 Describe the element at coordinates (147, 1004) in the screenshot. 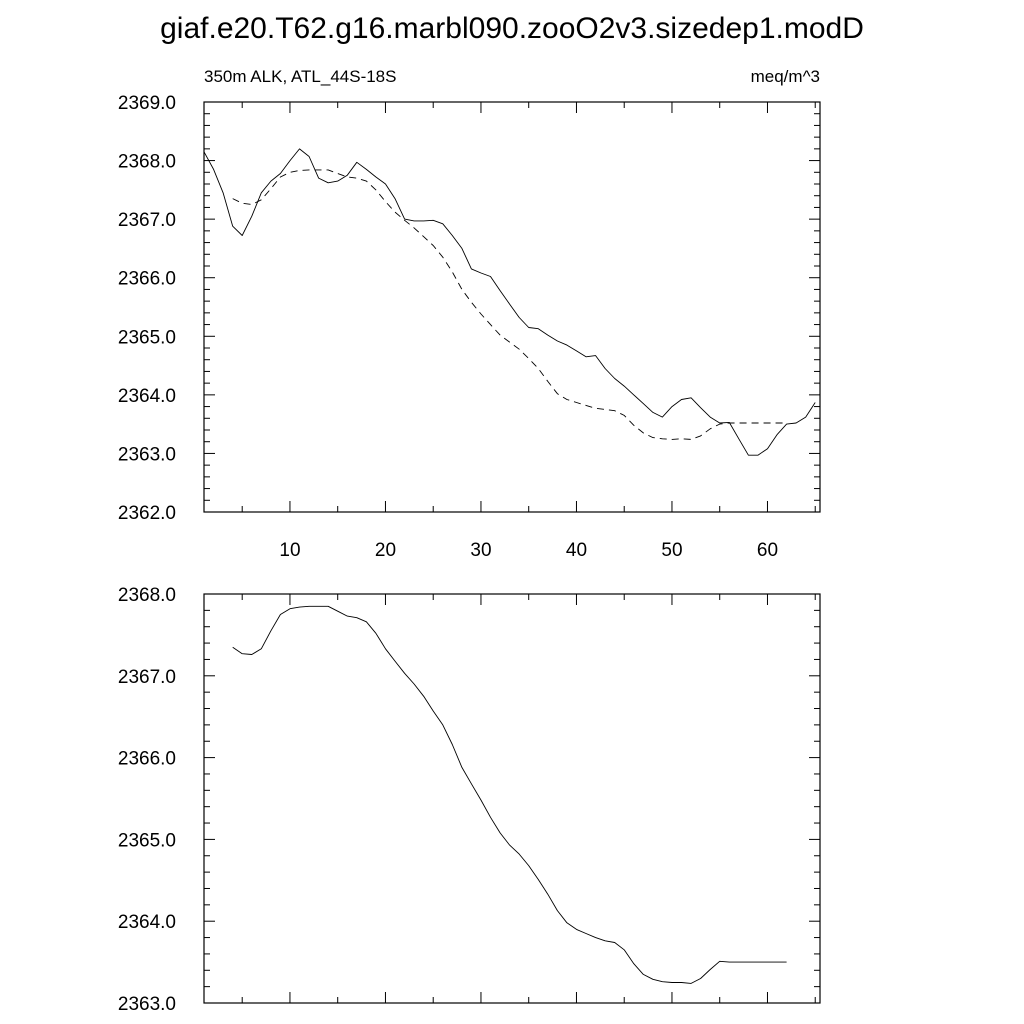

I see `panel-2-ytick-label: 2363.0` at that location.